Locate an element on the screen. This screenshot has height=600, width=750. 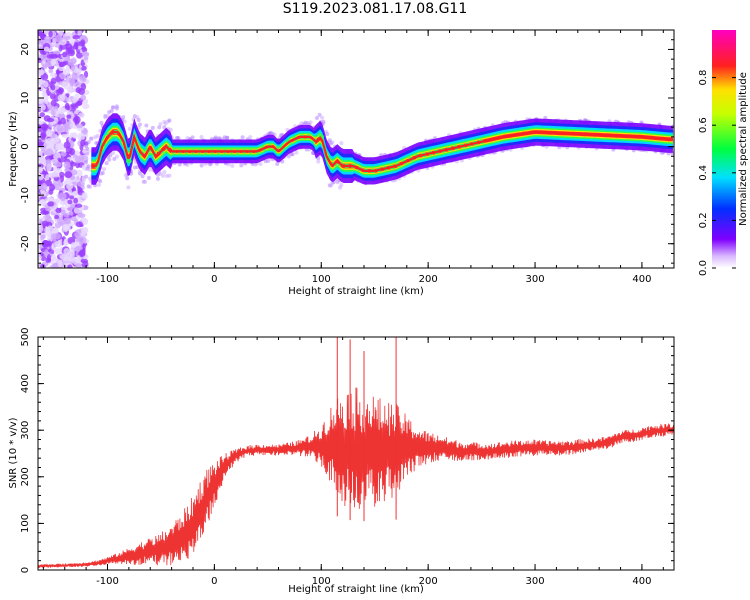
colorbar-label: Normalized spectral amplitude is located at coordinates (743, 149).